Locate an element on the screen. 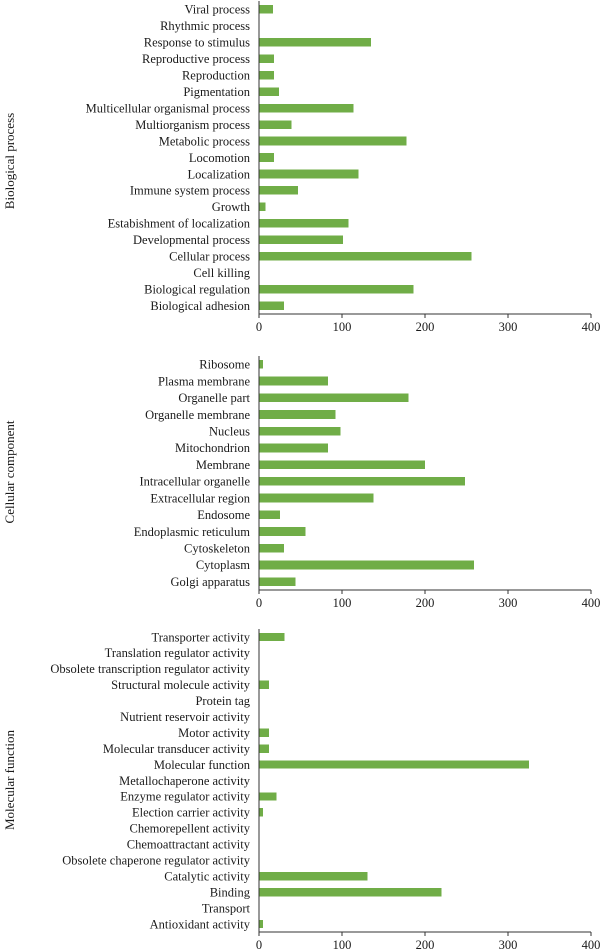 The image size is (600, 951). category-label: Cytoskeleton is located at coordinates (217, 549).